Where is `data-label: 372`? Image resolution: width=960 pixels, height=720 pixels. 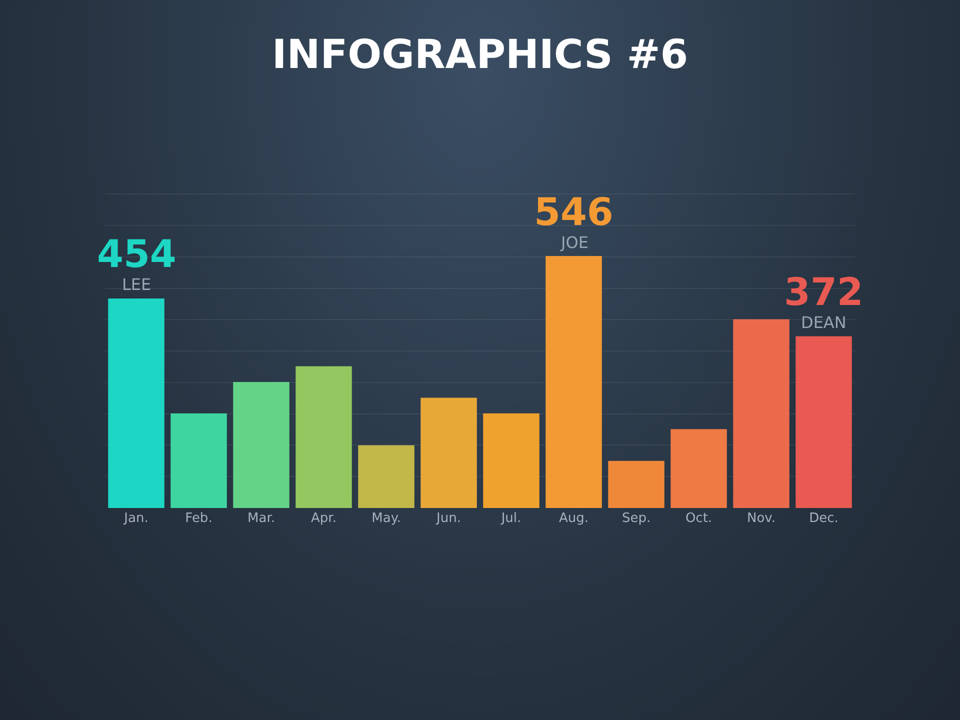
data-label: 372 is located at coordinates (824, 292).